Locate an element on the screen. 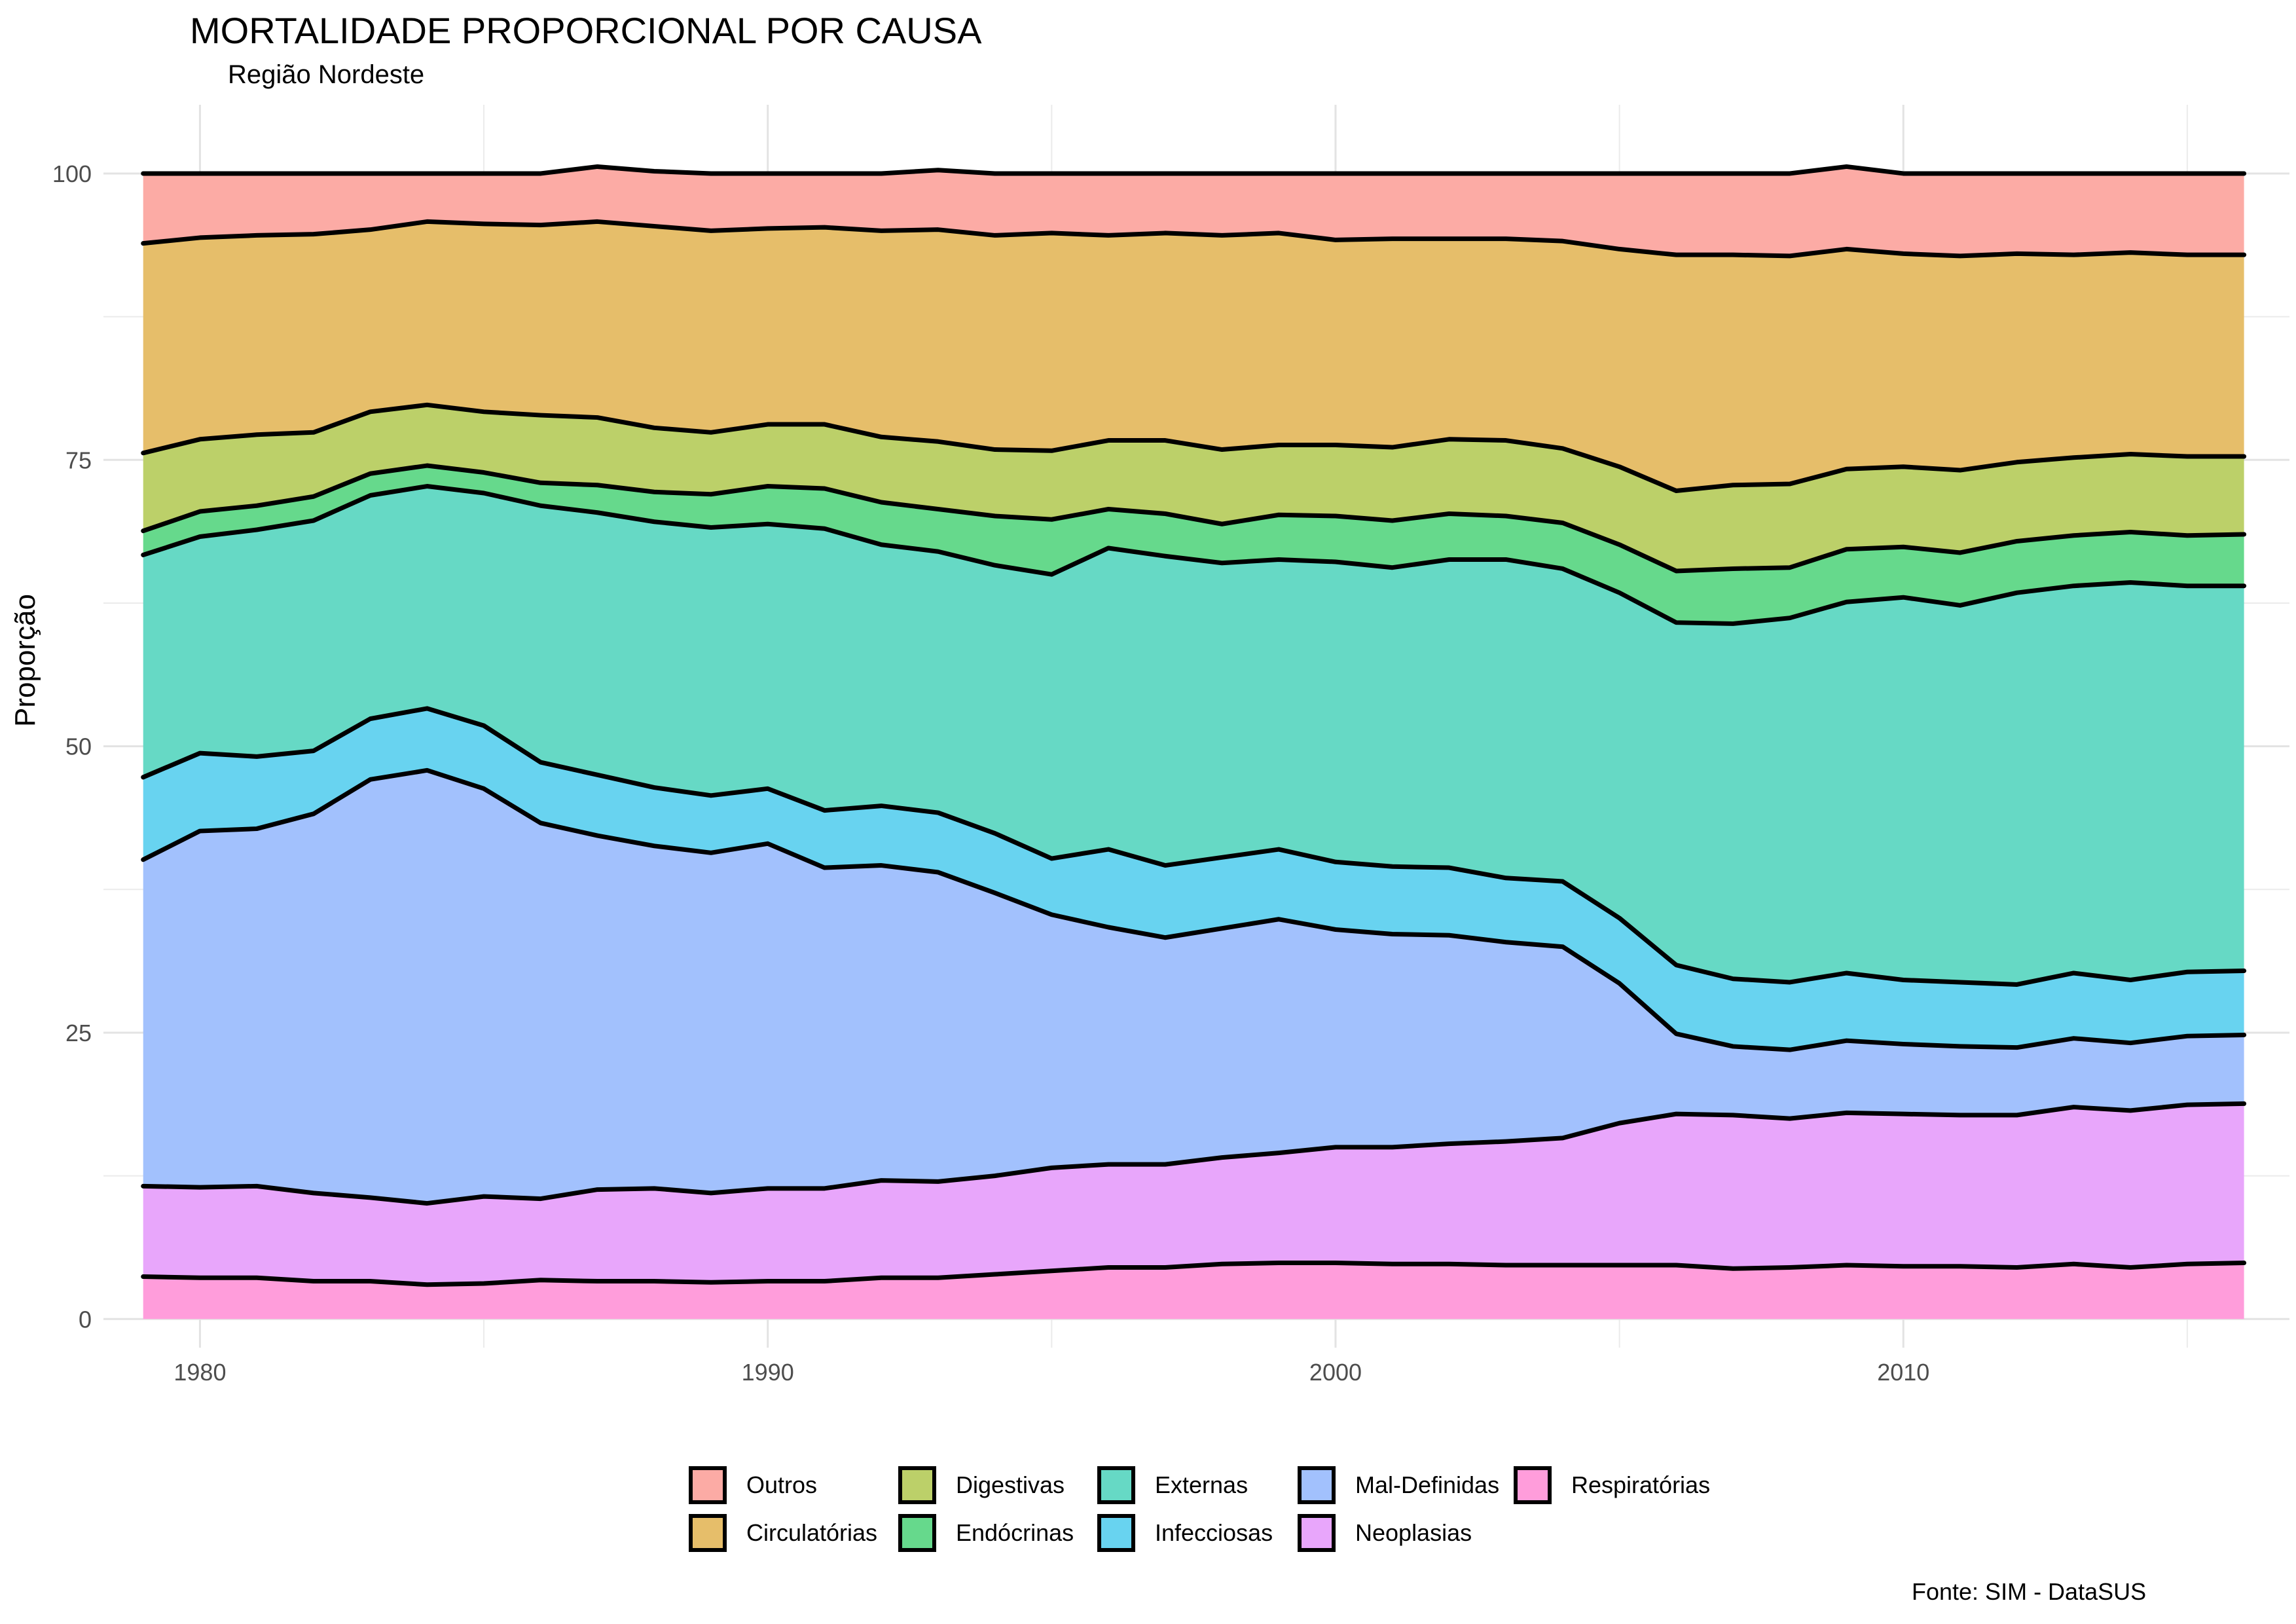 The width and height of the screenshot is (2296, 1624). legend-swatch-circulatorias is located at coordinates (708, 1533).